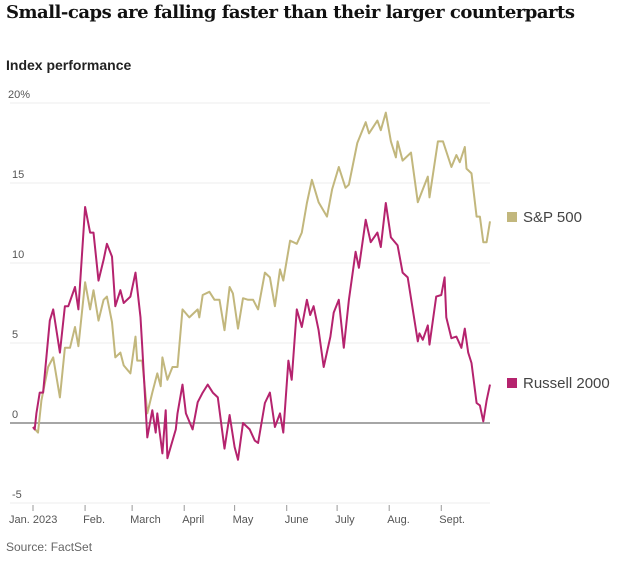 The image size is (628, 564). I want to click on x-tick-label: July, so click(345, 520).